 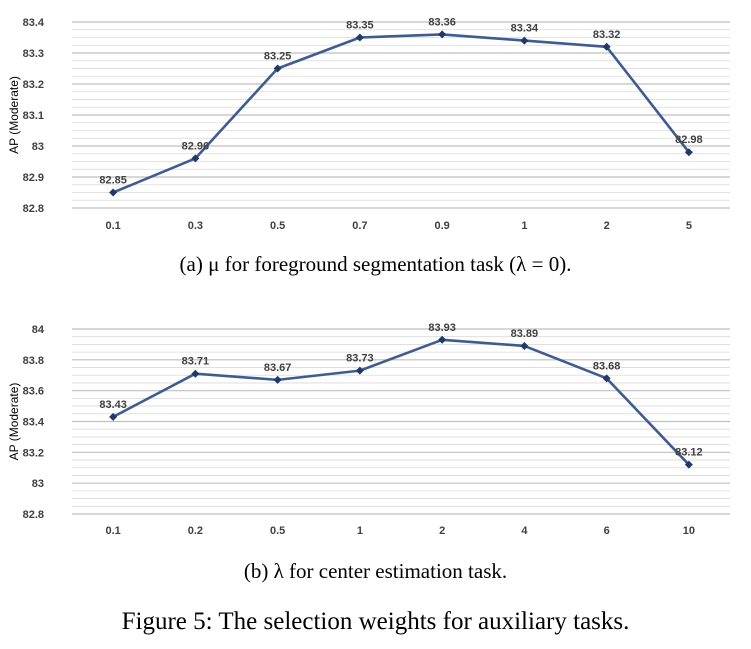 I want to click on data-label: 82.98, so click(x=689, y=140).